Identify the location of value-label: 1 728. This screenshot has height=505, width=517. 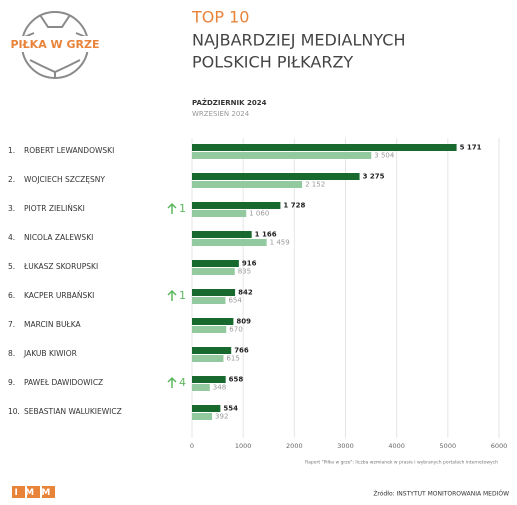
(294, 206).